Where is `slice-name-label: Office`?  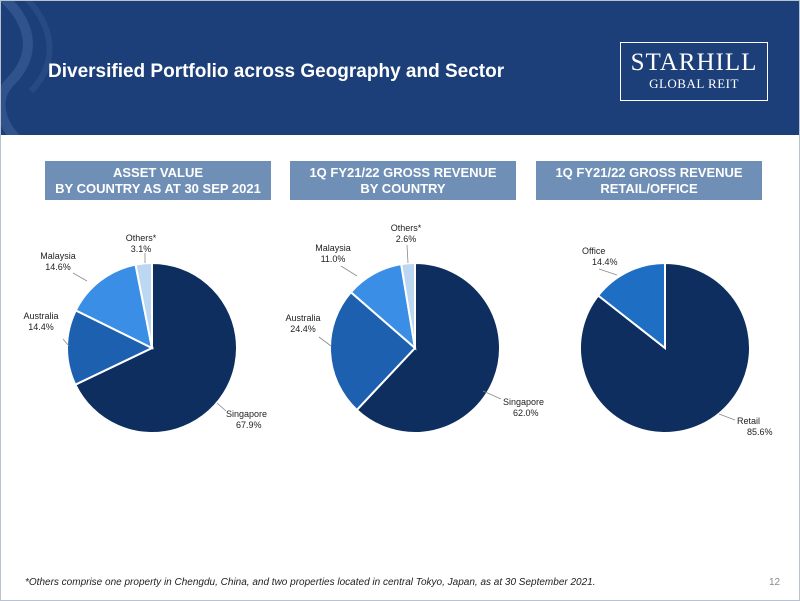
slice-name-label: Office is located at coordinates (593, 251).